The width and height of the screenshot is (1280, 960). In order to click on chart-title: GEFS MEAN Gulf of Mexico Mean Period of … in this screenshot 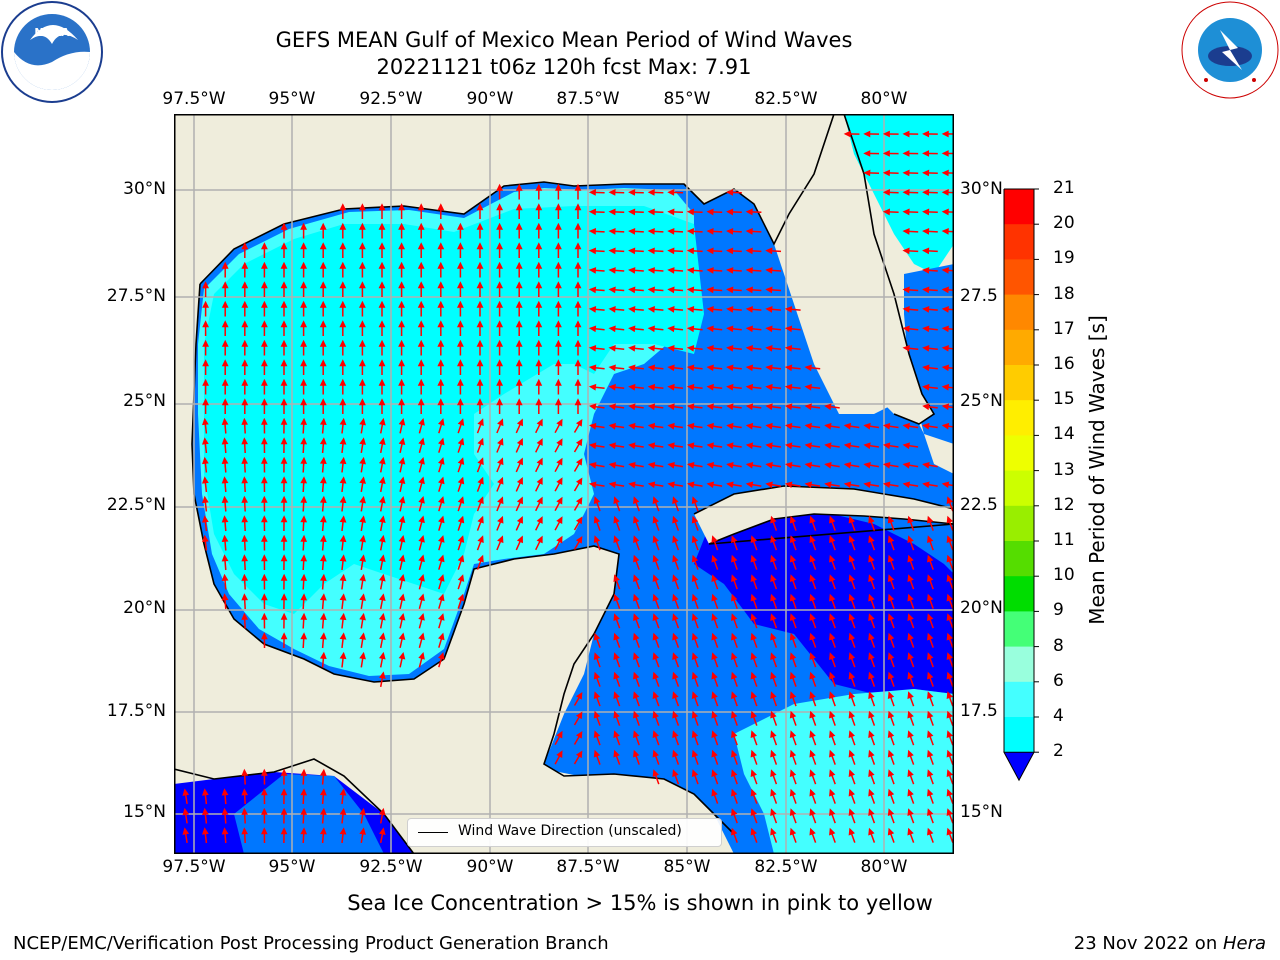, I will do `click(564, 40)`.